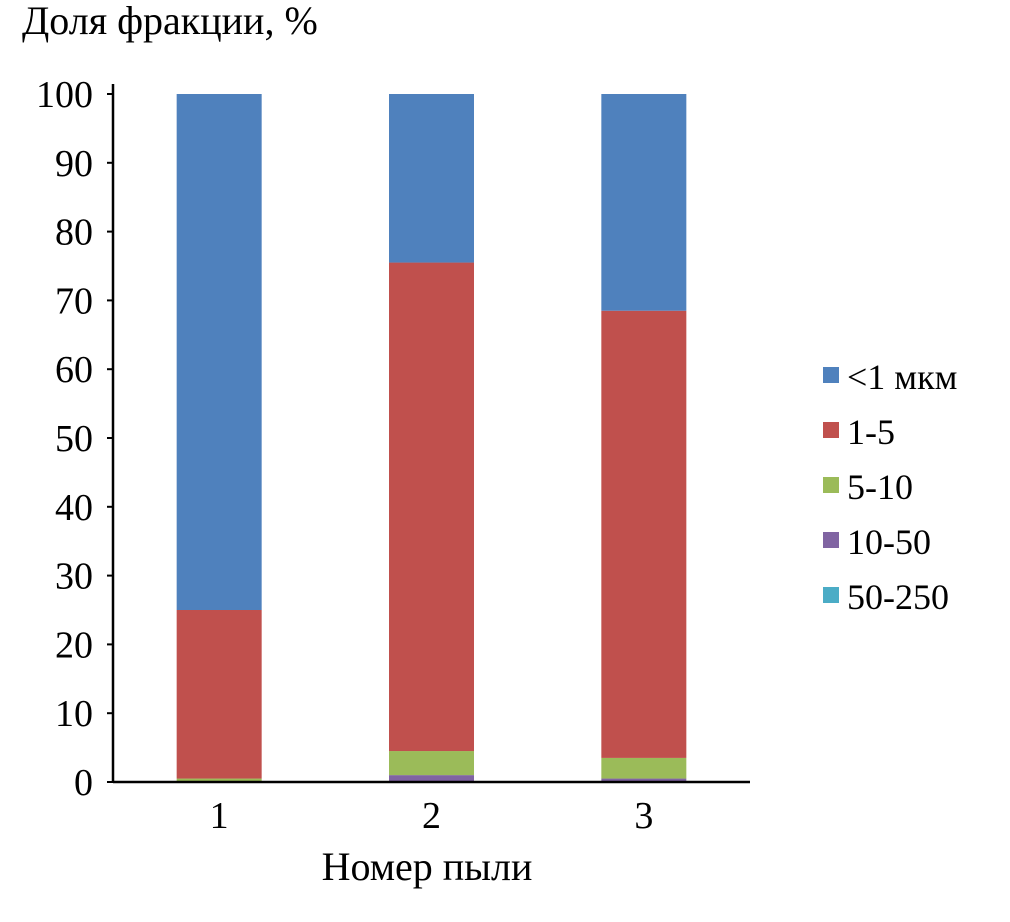  I want to click on legend-label: 50-250, so click(898, 597).